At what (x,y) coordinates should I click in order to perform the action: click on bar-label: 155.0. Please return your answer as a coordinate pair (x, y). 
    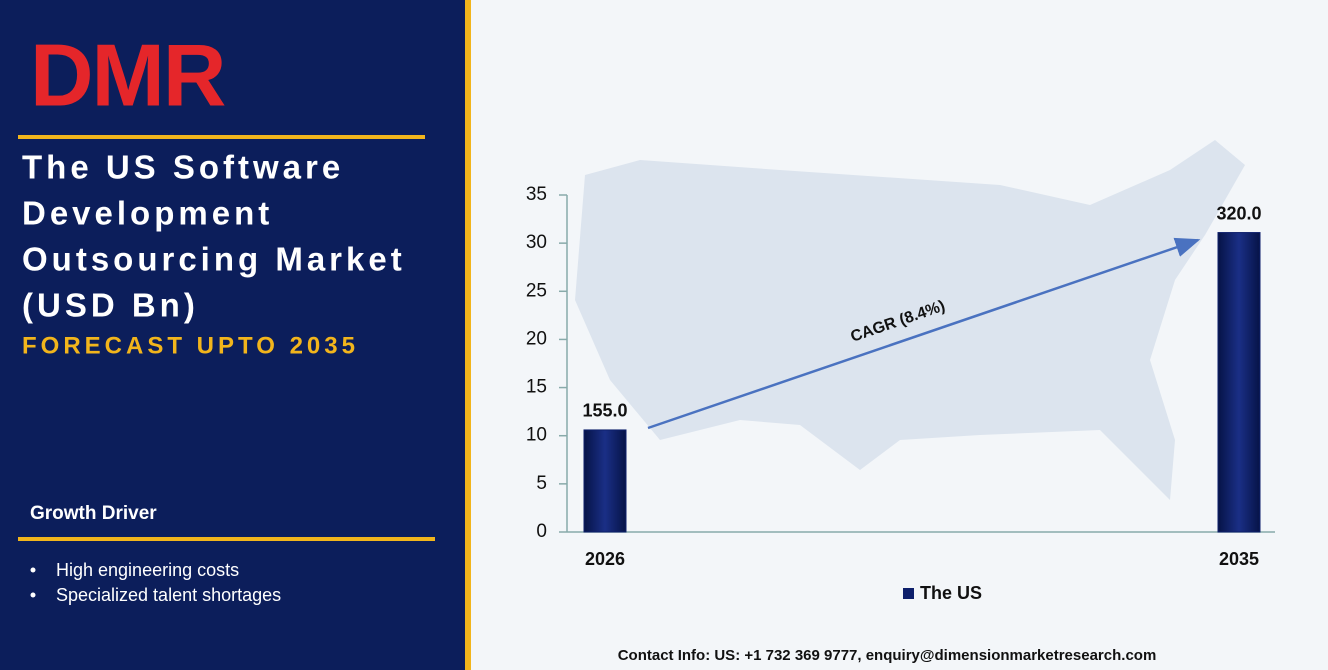
    Looking at the image, I should click on (604, 411).